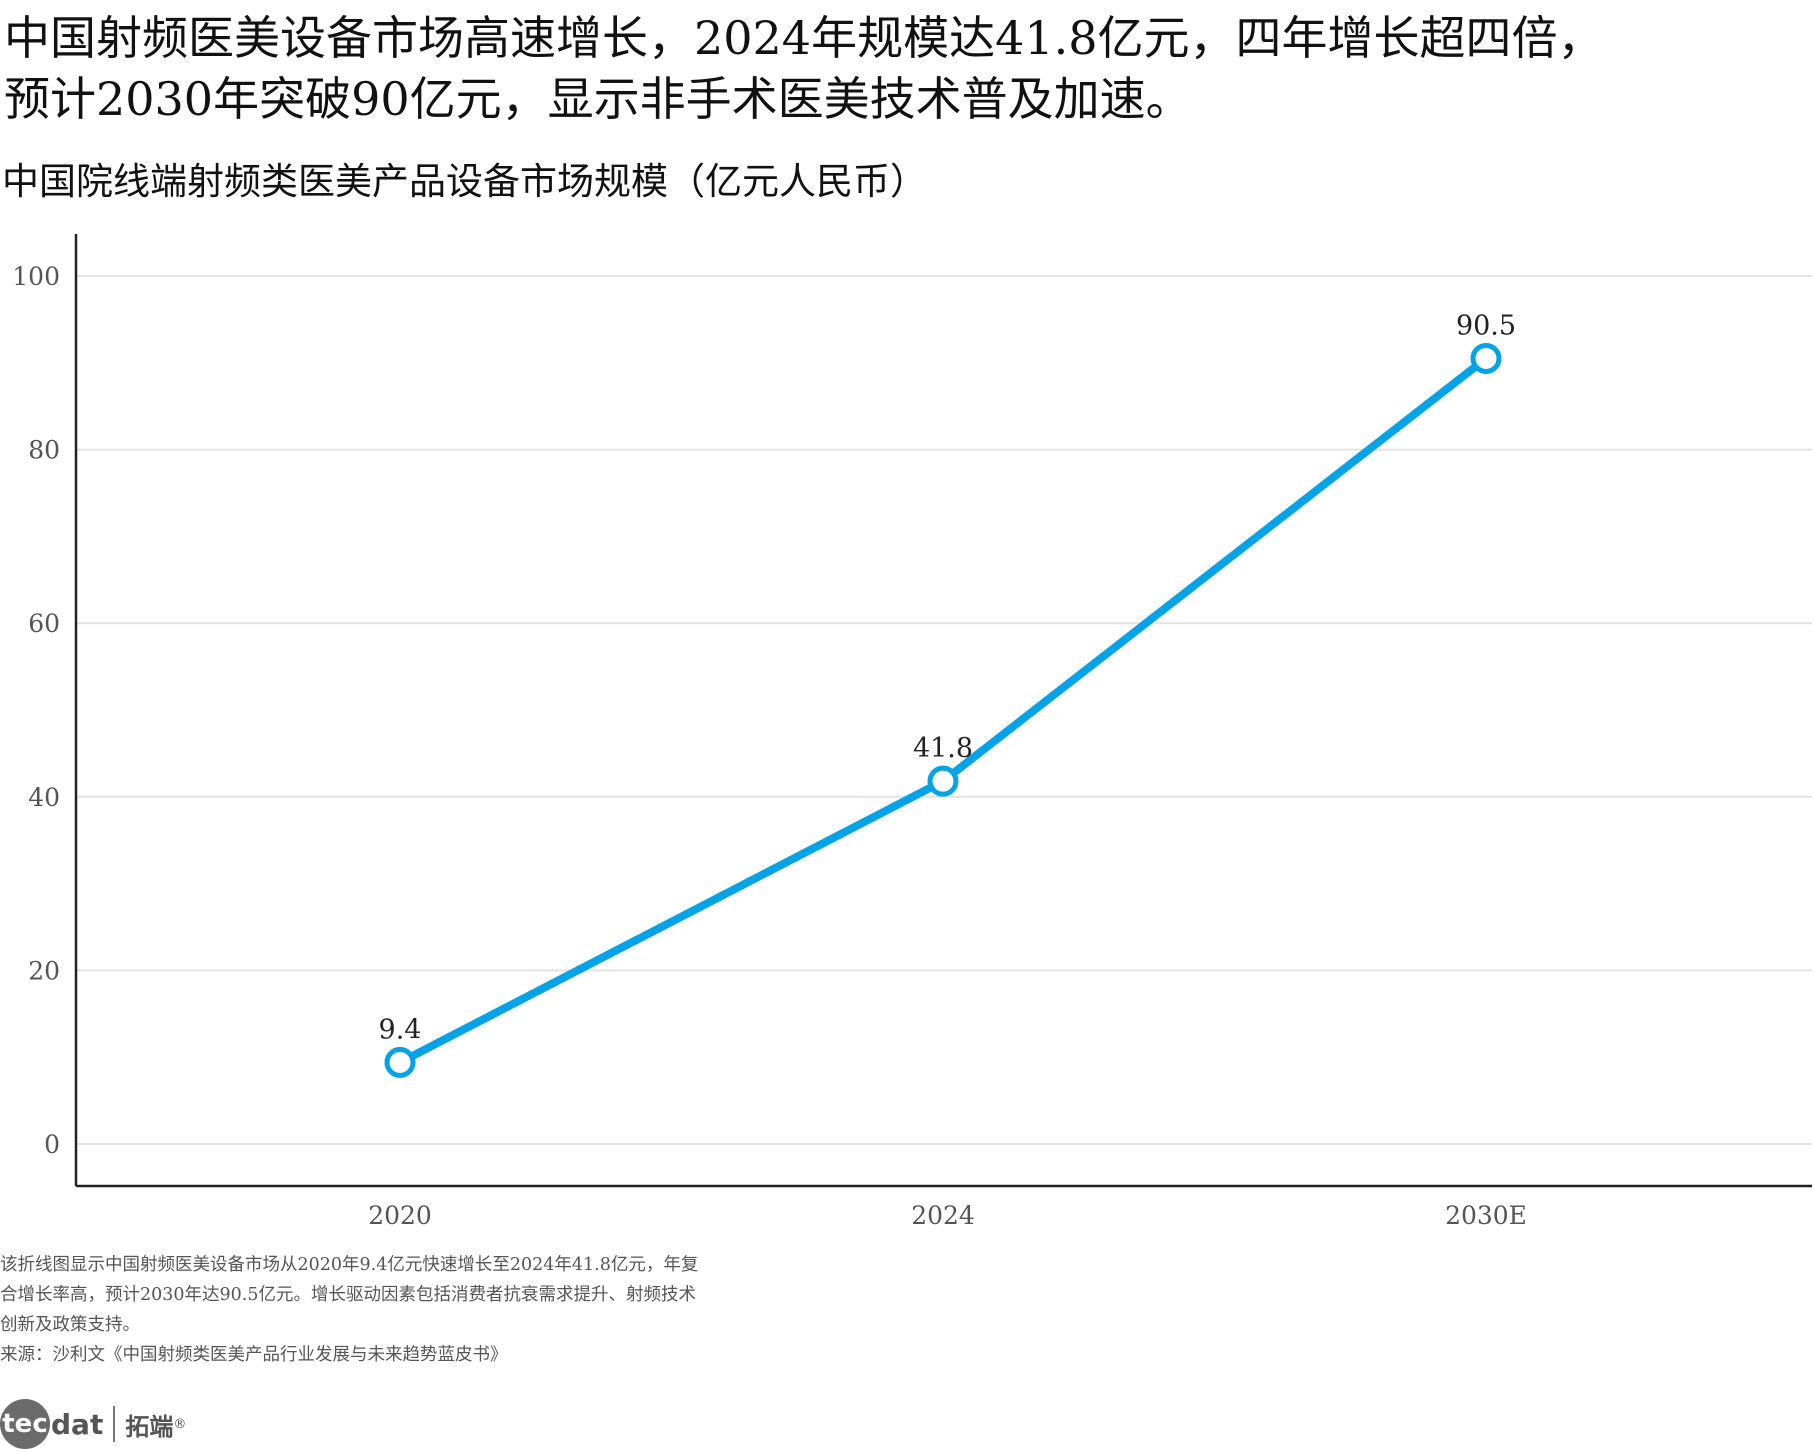  Describe the element at coordinates (400, 1215) in the screenshot. I see `x-tick-label-2020: 2020` at that location.